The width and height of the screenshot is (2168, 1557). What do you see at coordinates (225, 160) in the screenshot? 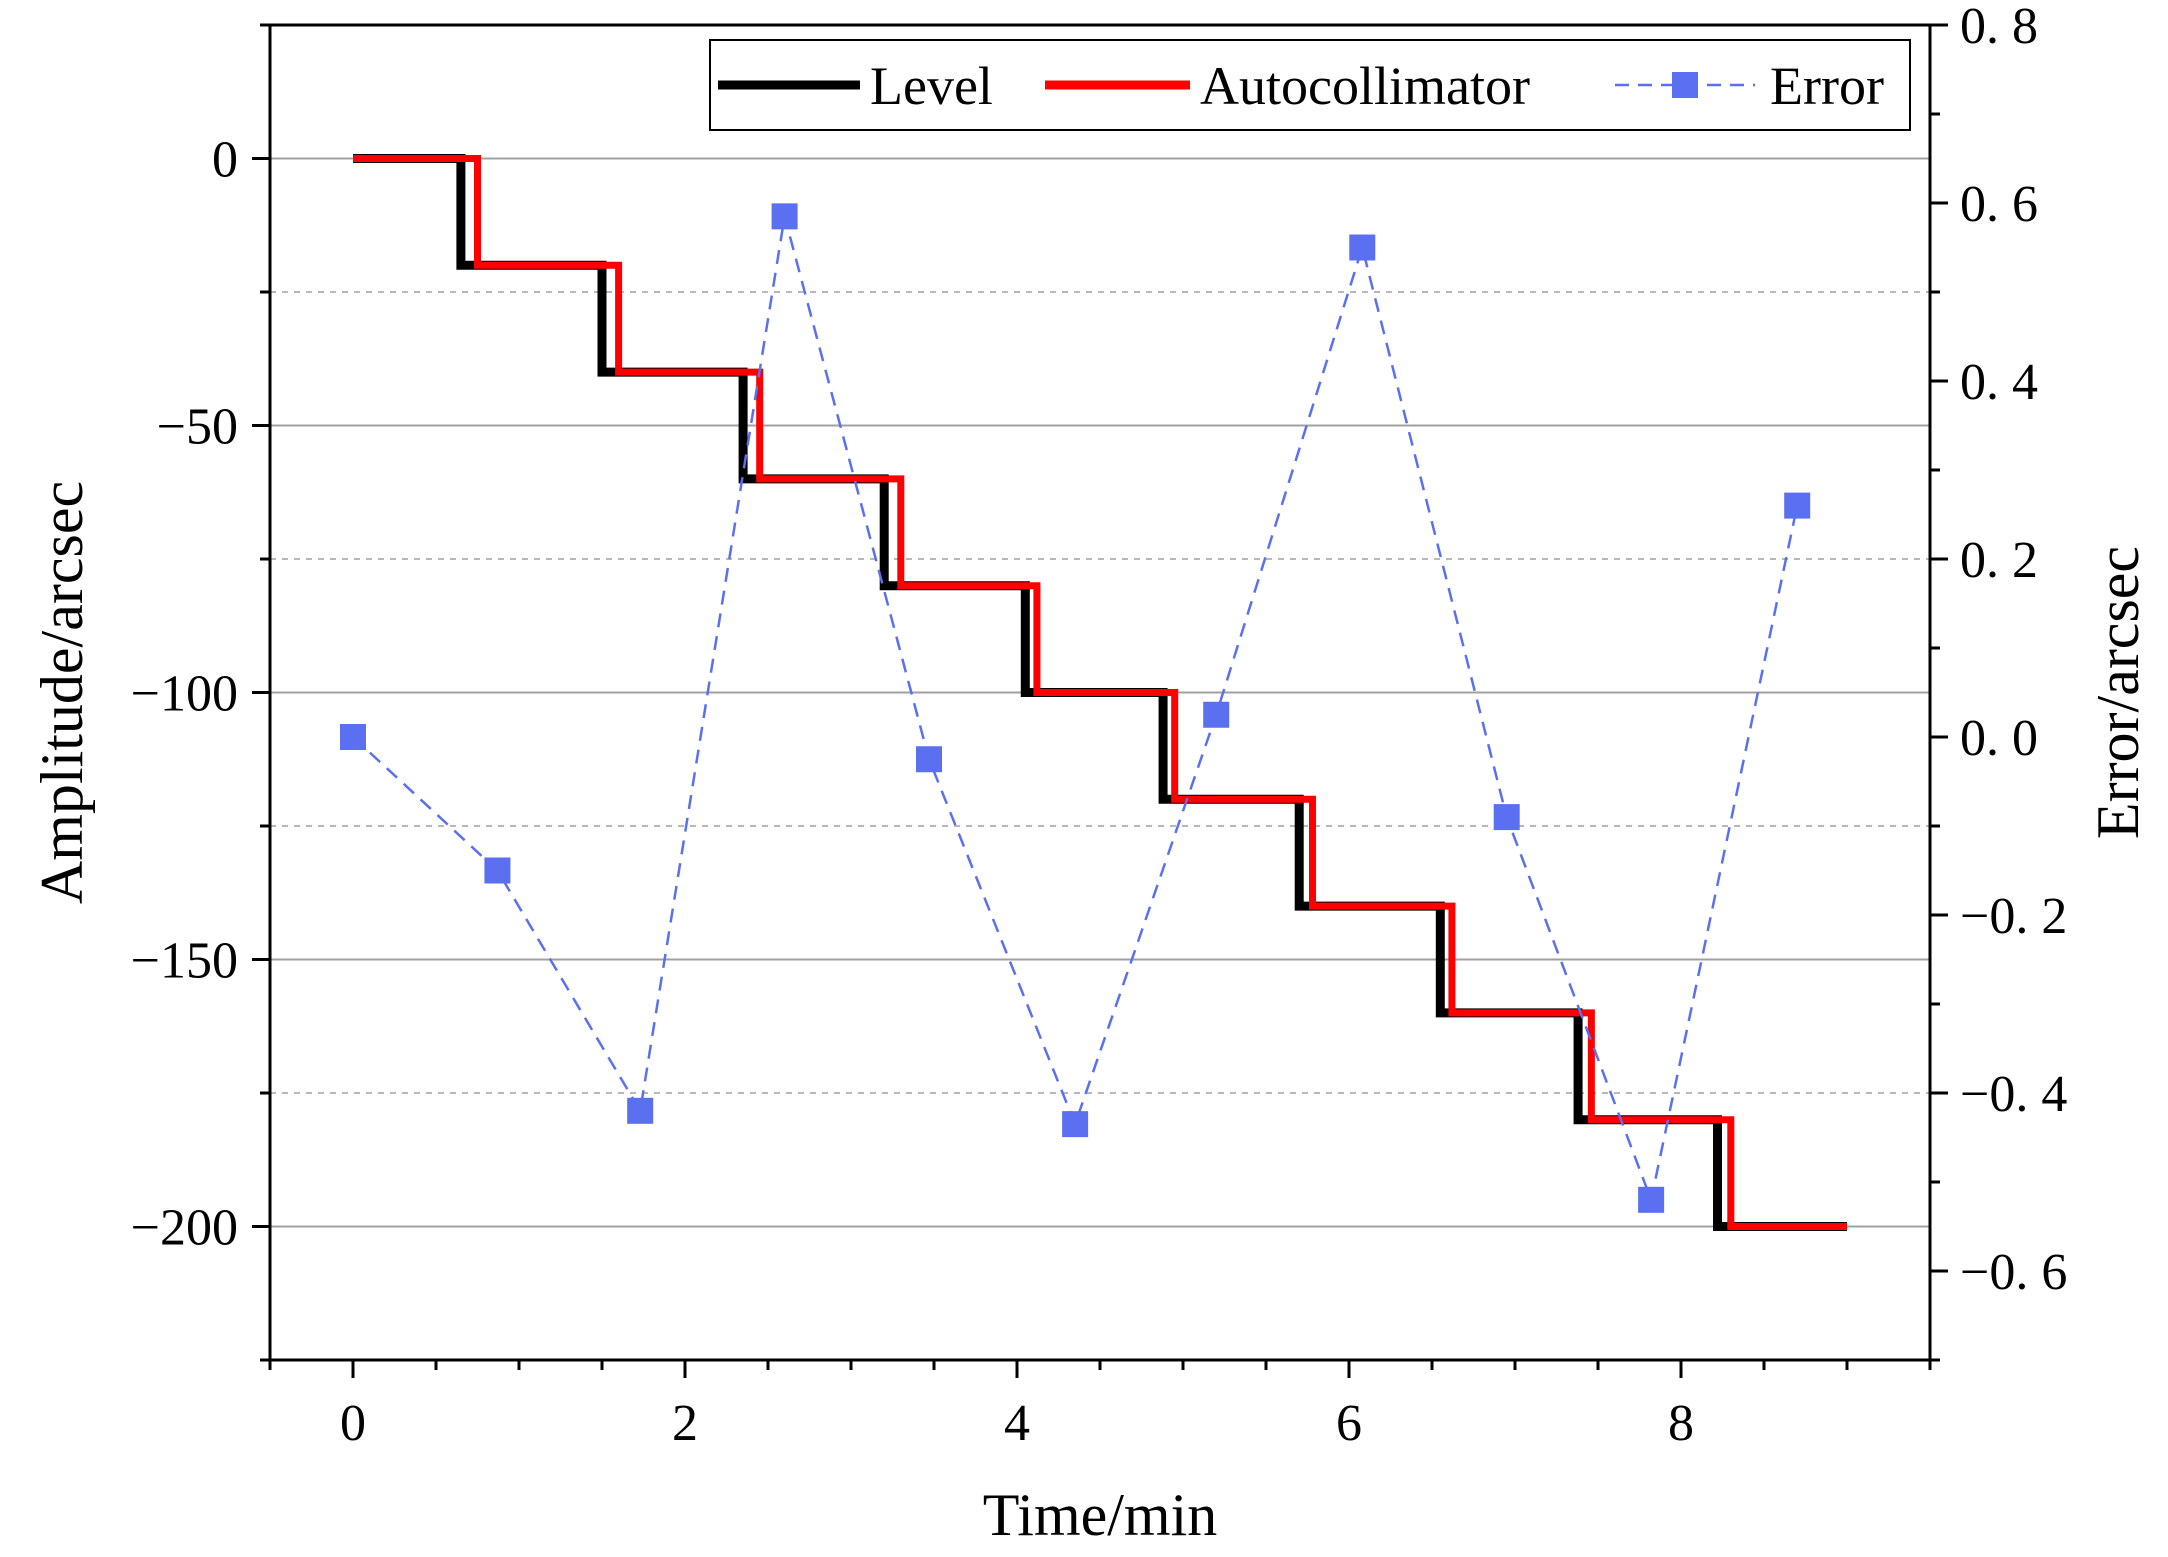
I see `y-tick-label: 0` at bounding box center [225, 160].